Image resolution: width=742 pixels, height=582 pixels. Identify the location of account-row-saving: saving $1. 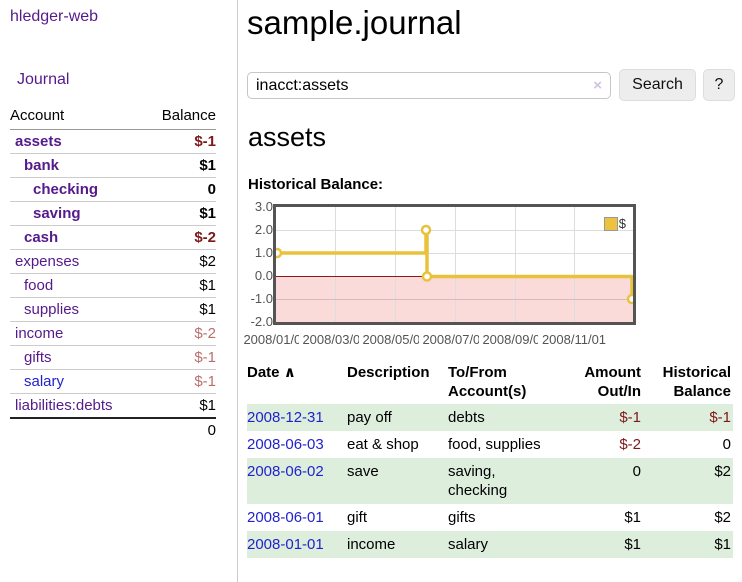
(113, 213).